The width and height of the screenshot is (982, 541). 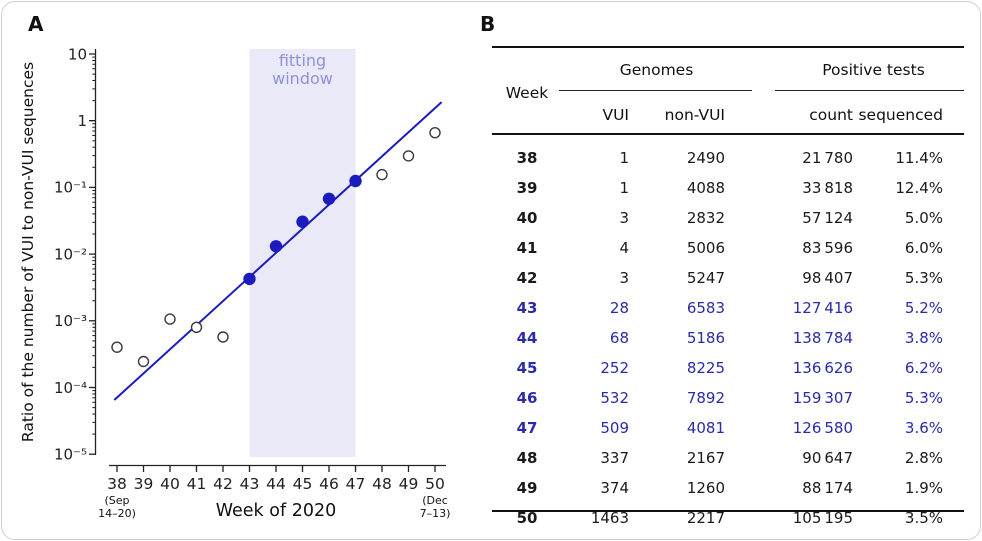 What do you see at coordinates (828, 248) in the screenshot?
I see `cell-count: 83 596` at bounding box center [828, 248].